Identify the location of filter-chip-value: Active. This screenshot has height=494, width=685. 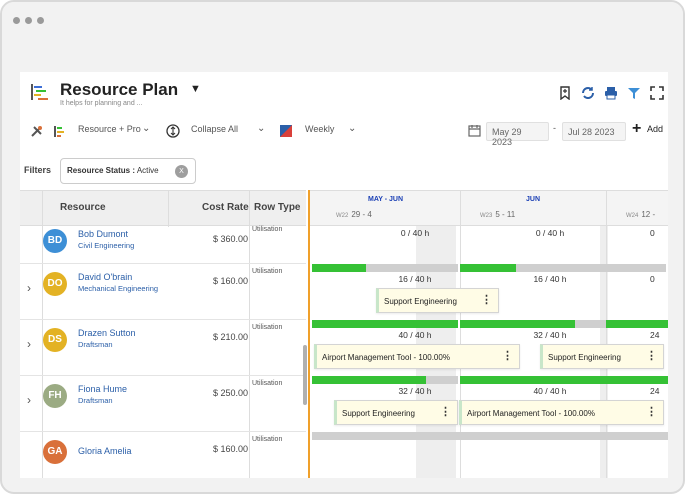
(147, 170).